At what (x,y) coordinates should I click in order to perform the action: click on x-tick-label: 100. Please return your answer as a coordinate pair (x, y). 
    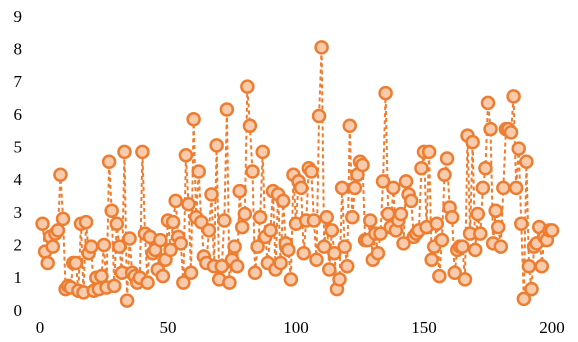
    Looking at the image, I should click on (296, 327).